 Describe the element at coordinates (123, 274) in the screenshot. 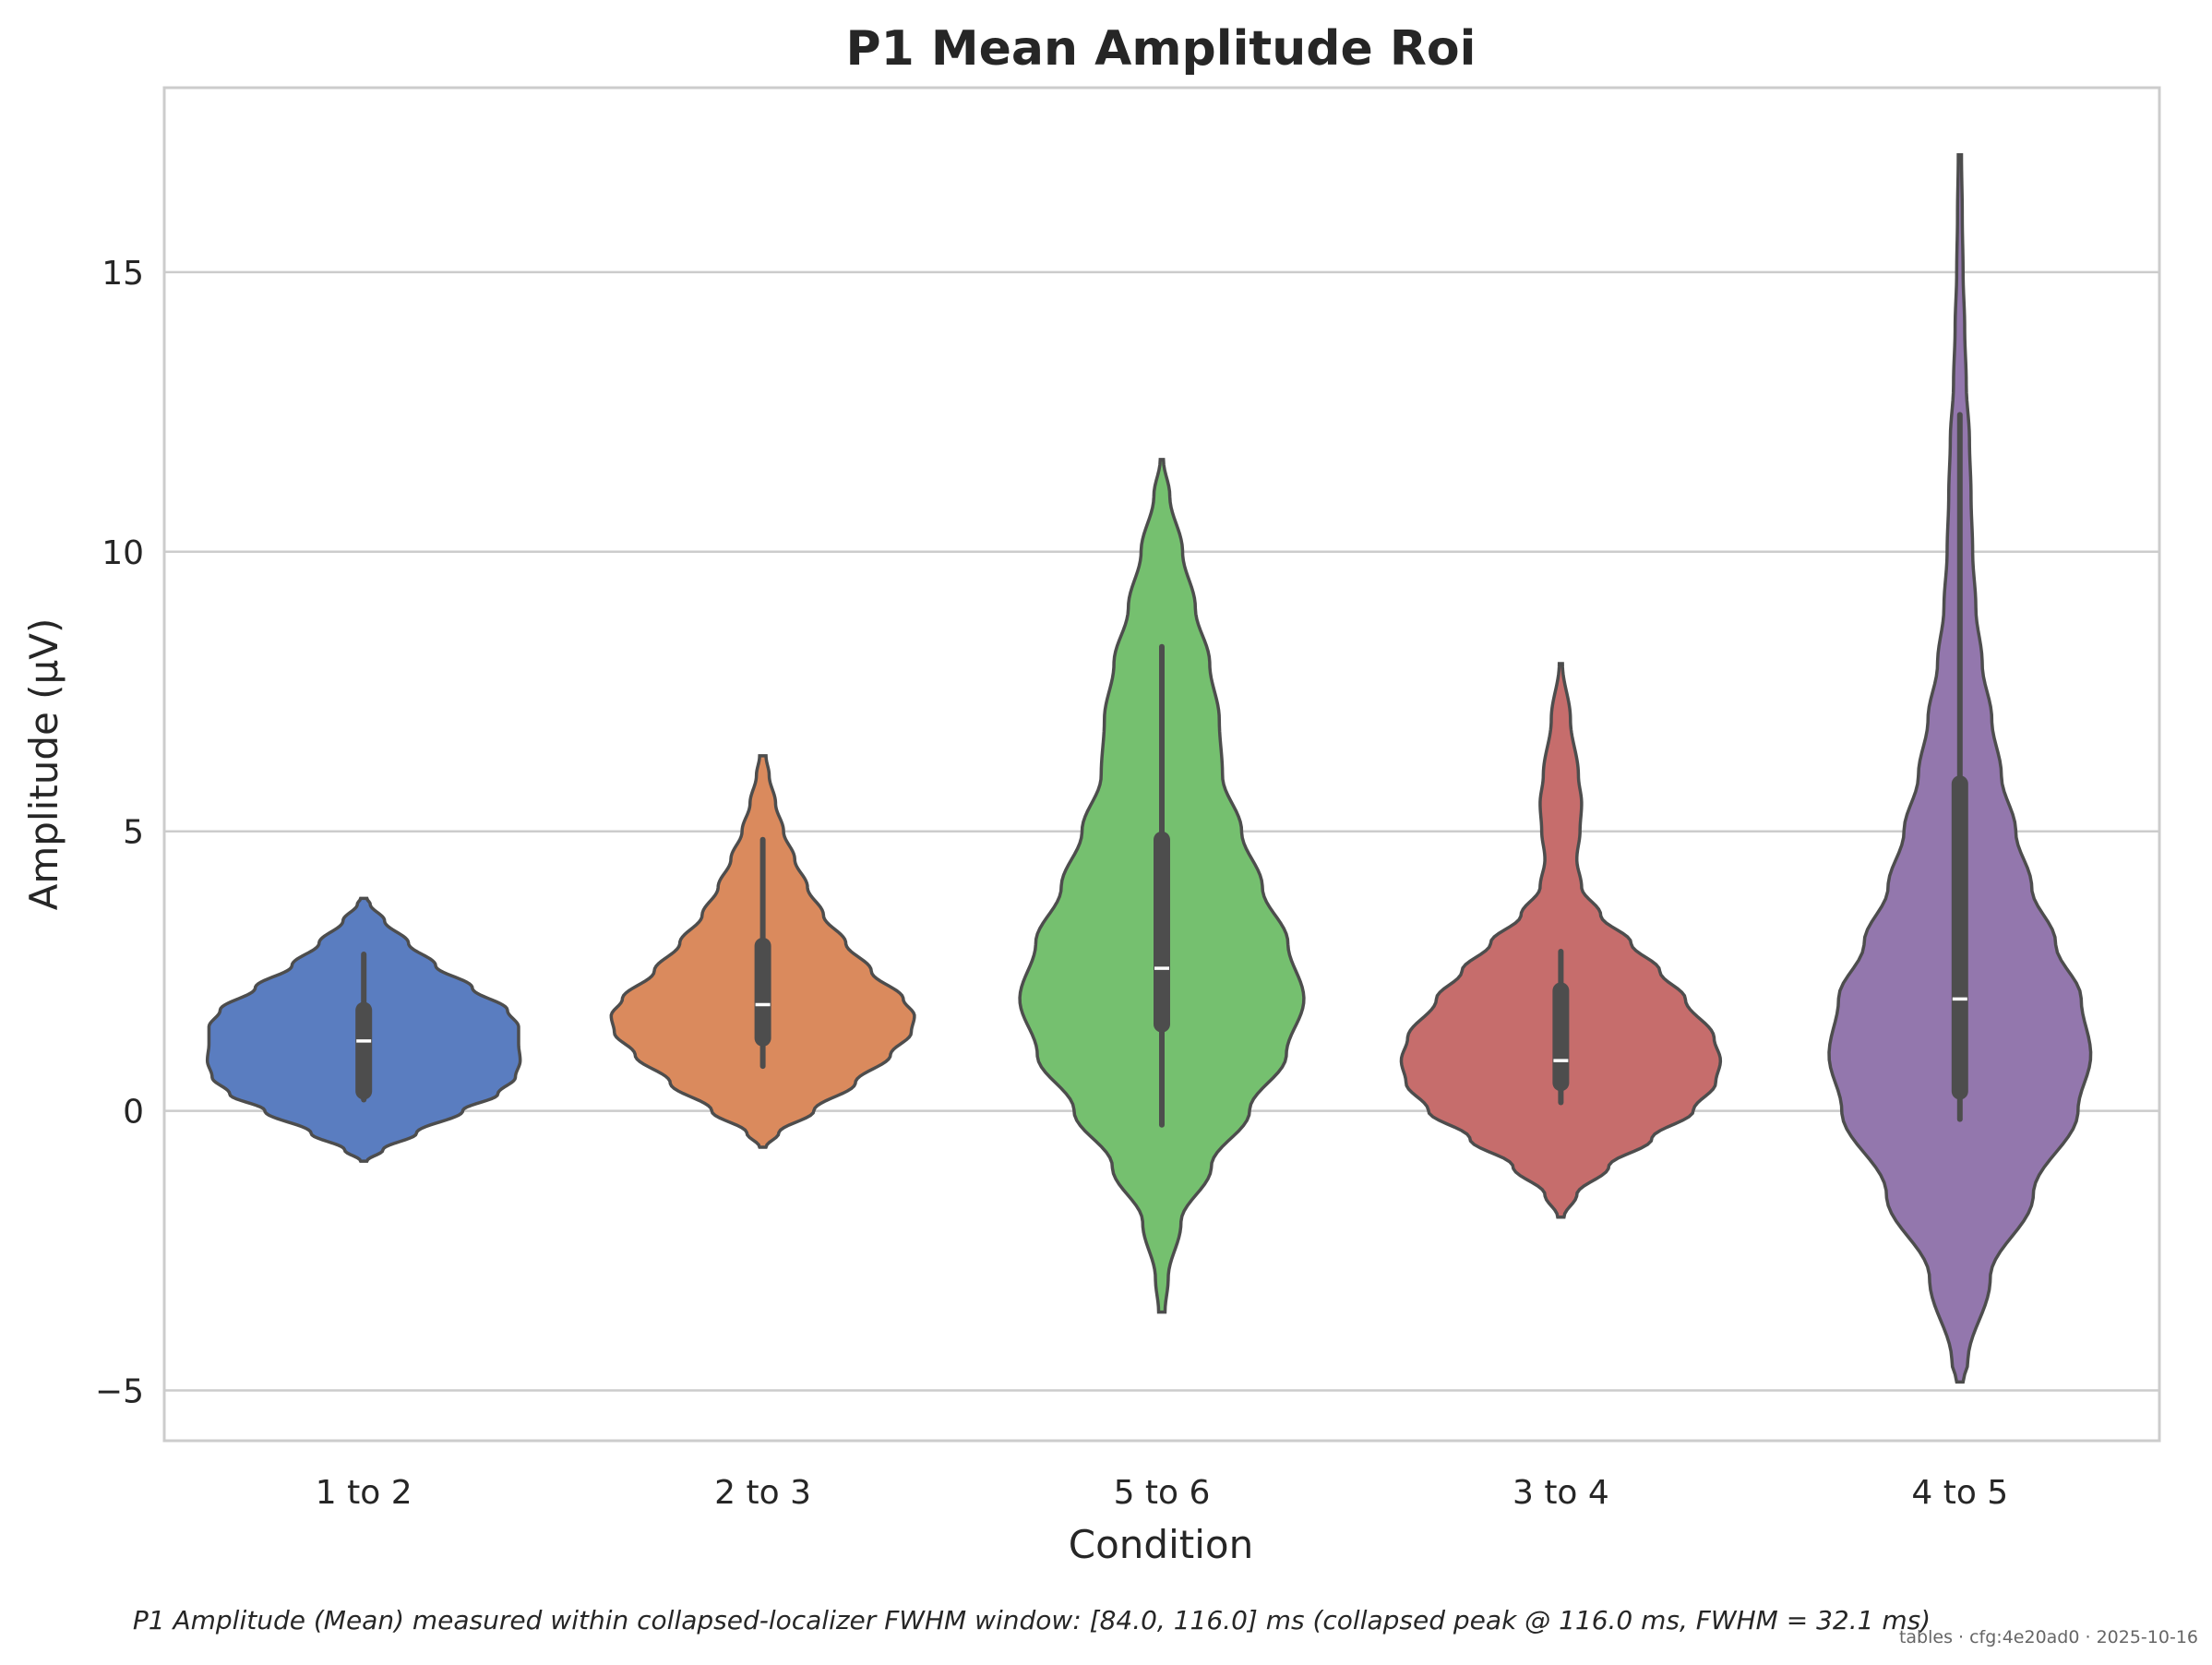

I see `y-tick-label: 15` at that location.